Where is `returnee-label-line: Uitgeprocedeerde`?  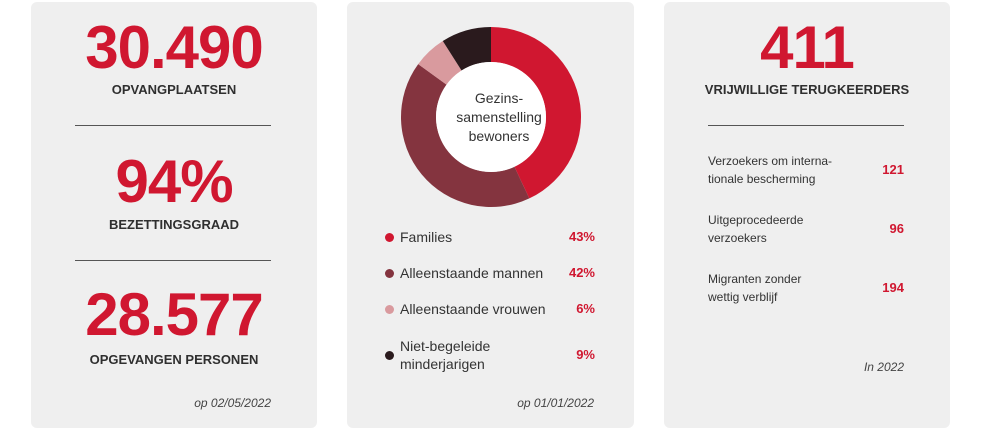 returnee-label-line: Uitgeprocedeerde is located at coordinates (756, 220).